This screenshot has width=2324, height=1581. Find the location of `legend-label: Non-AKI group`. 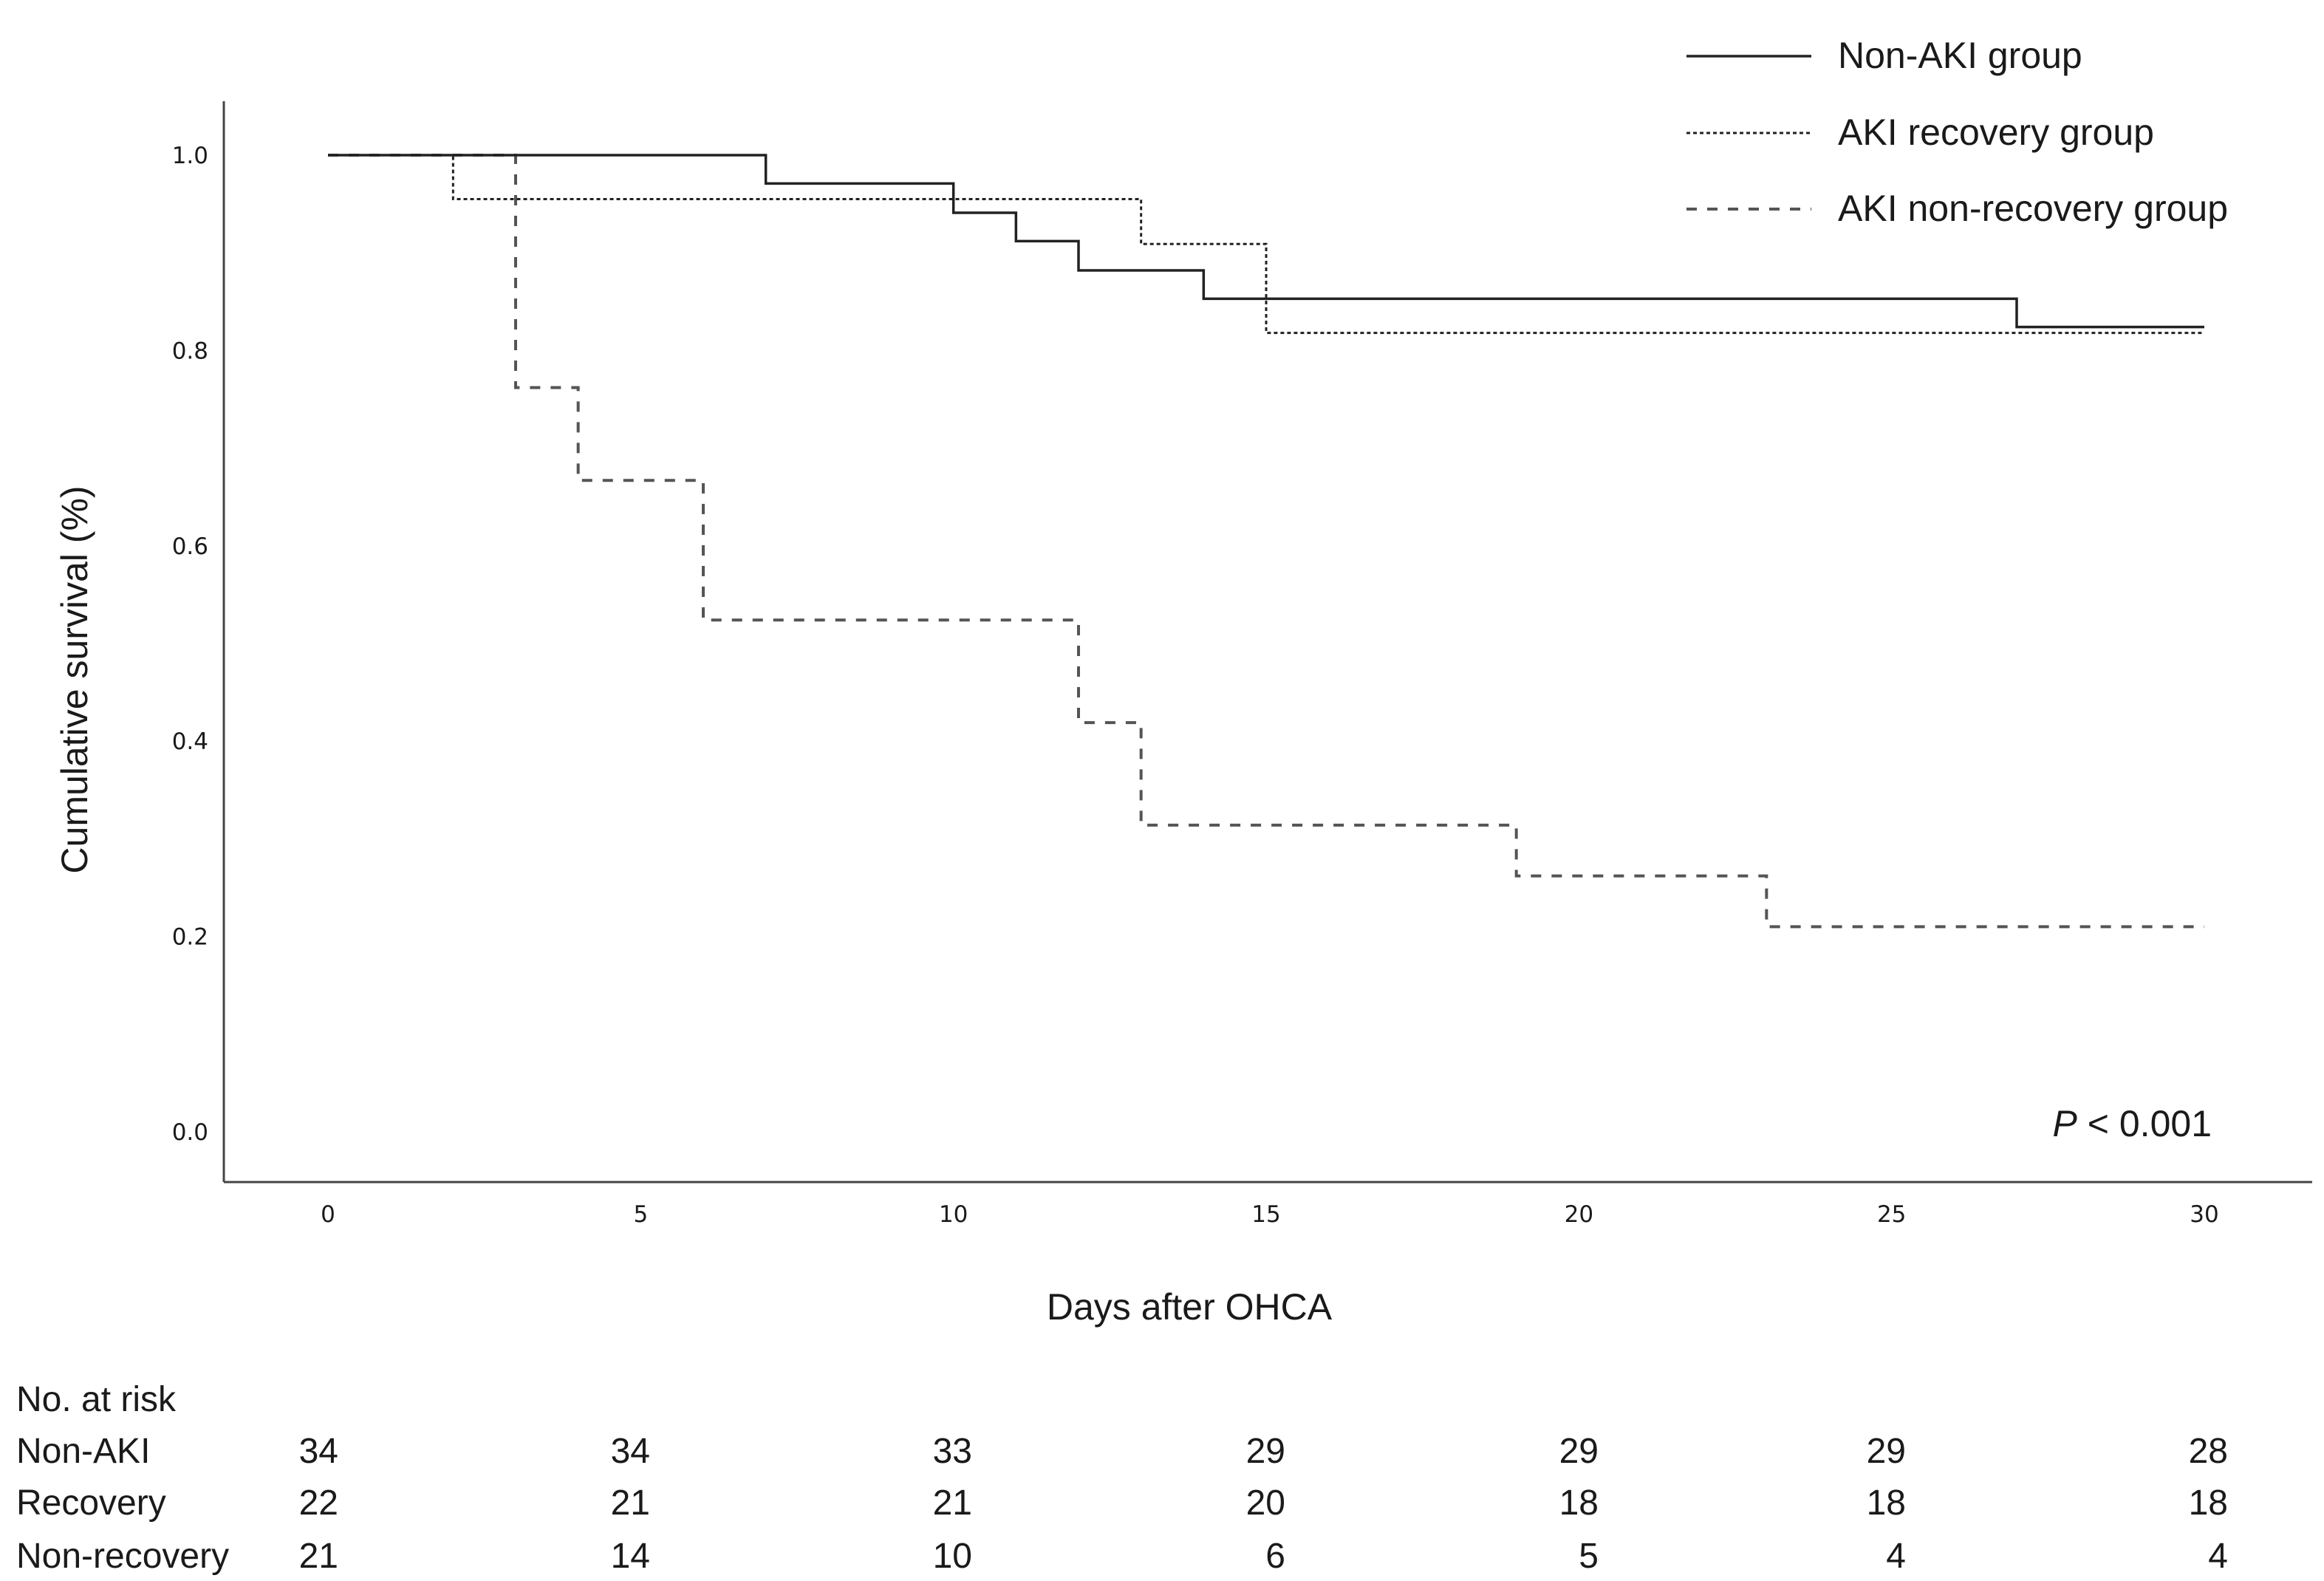

legend-label: Non-AKI group is located at coordinates (1960, 55).